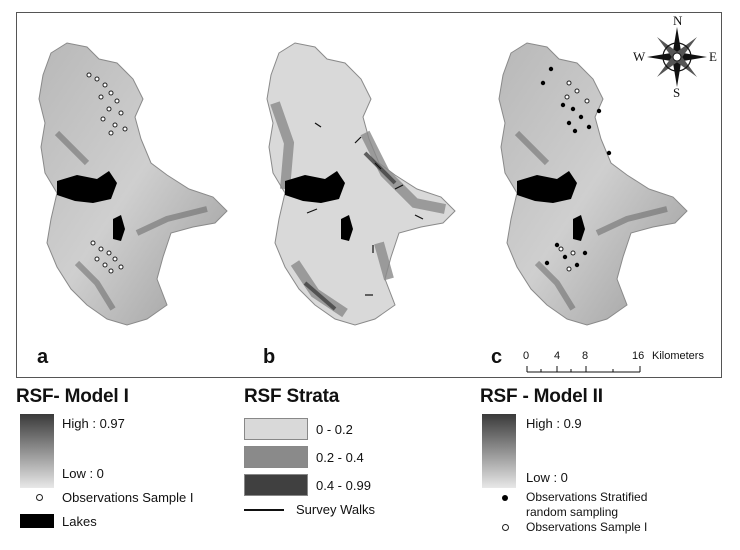 This screenshot has height=550, width=740. I want to click on model-1-color-ramp, so click(37, 451).